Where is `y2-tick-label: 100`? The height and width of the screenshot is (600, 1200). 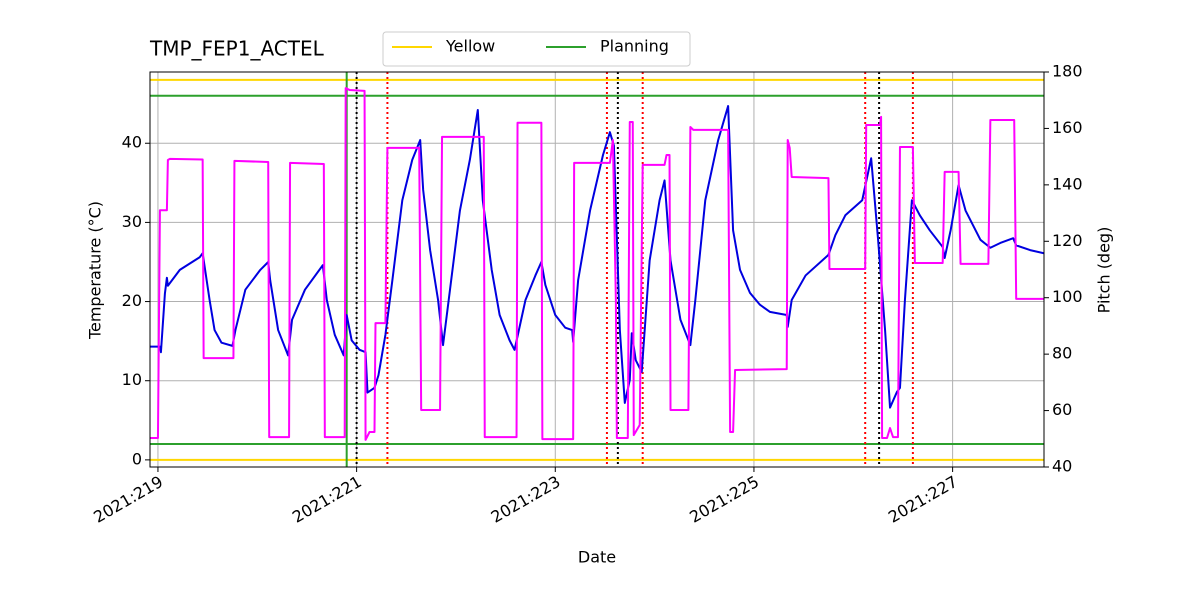 y2-tick-label: 100 is located at coordinates (1067, 296).